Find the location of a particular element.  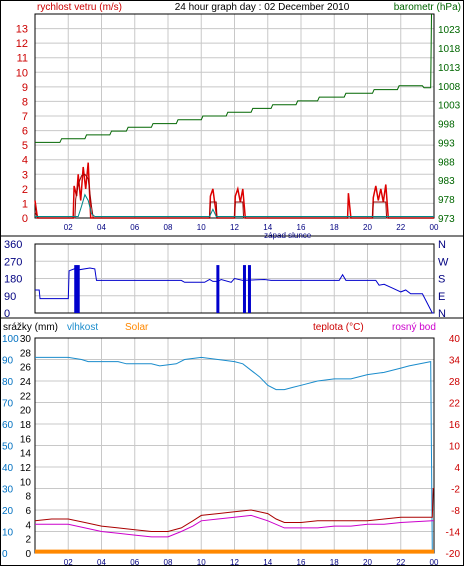

series-wind-teal is located at coordinates (234, 205).